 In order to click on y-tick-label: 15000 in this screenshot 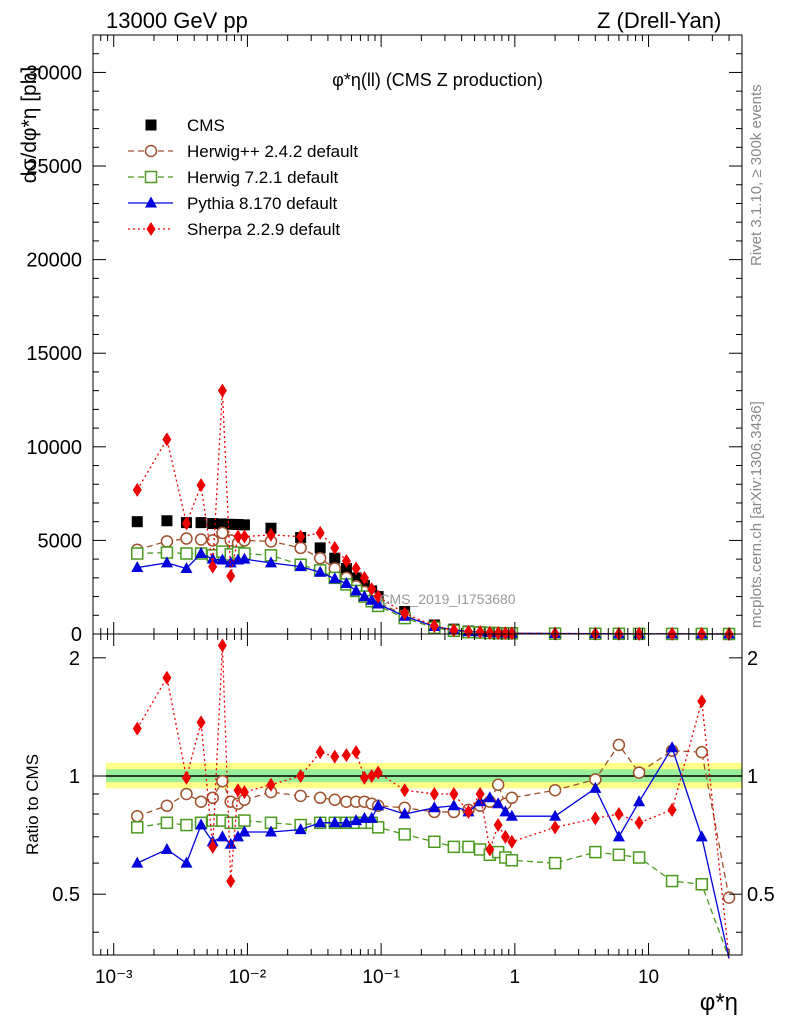, I will do `click(54, 354)`.